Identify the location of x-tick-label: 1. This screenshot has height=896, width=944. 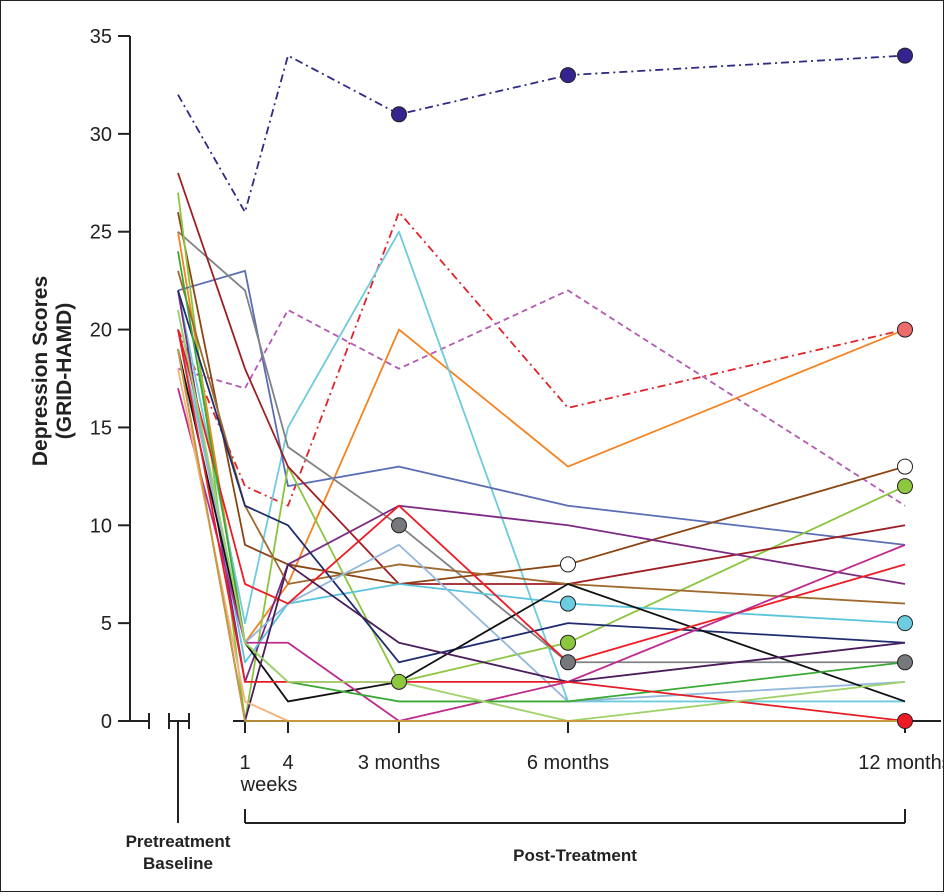
(244, 763).